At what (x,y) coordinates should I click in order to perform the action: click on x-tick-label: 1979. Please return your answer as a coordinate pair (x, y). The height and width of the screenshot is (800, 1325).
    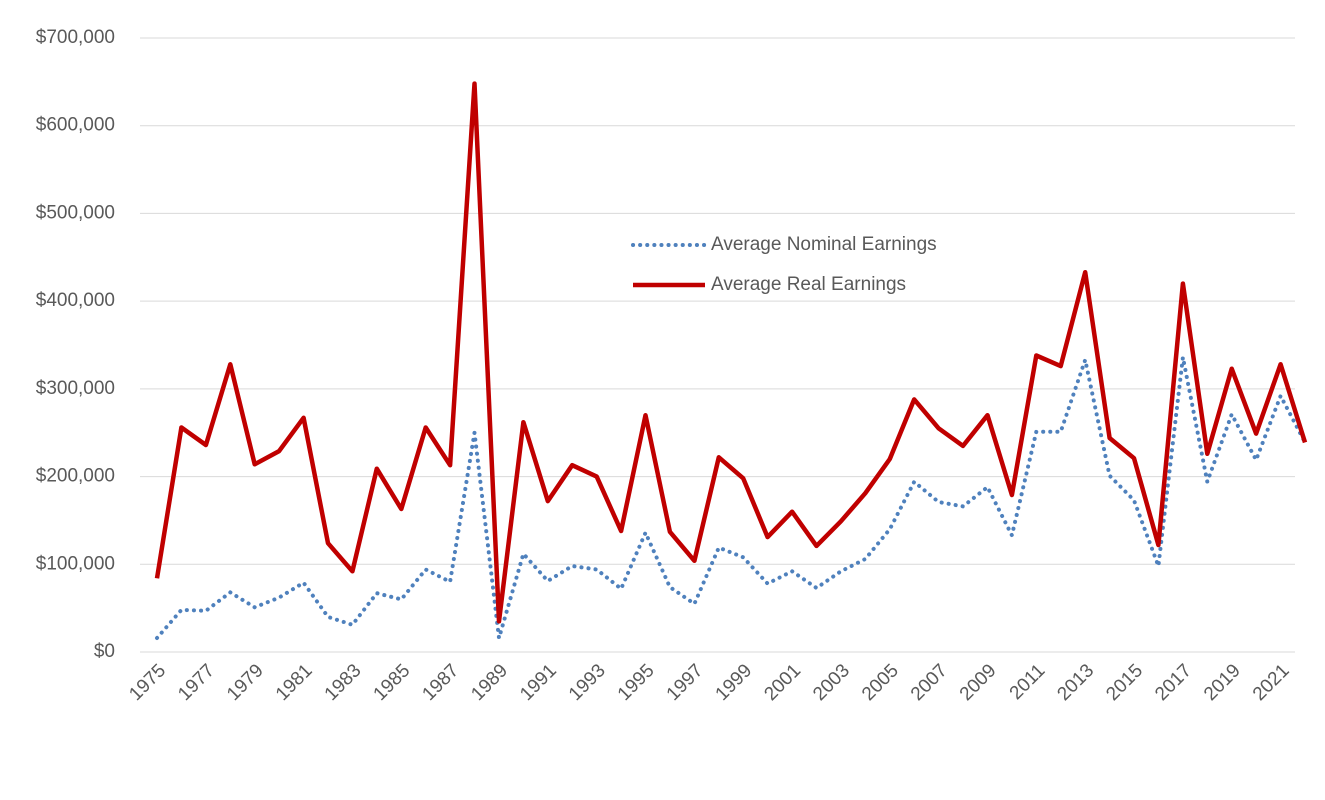
    Looking at the image, I should click on (245, 682).